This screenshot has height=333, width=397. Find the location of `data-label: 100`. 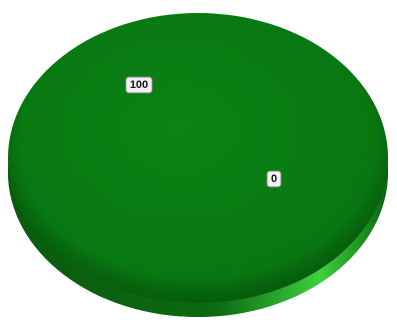

data-label: 100 is located at coordinates (139, 85).